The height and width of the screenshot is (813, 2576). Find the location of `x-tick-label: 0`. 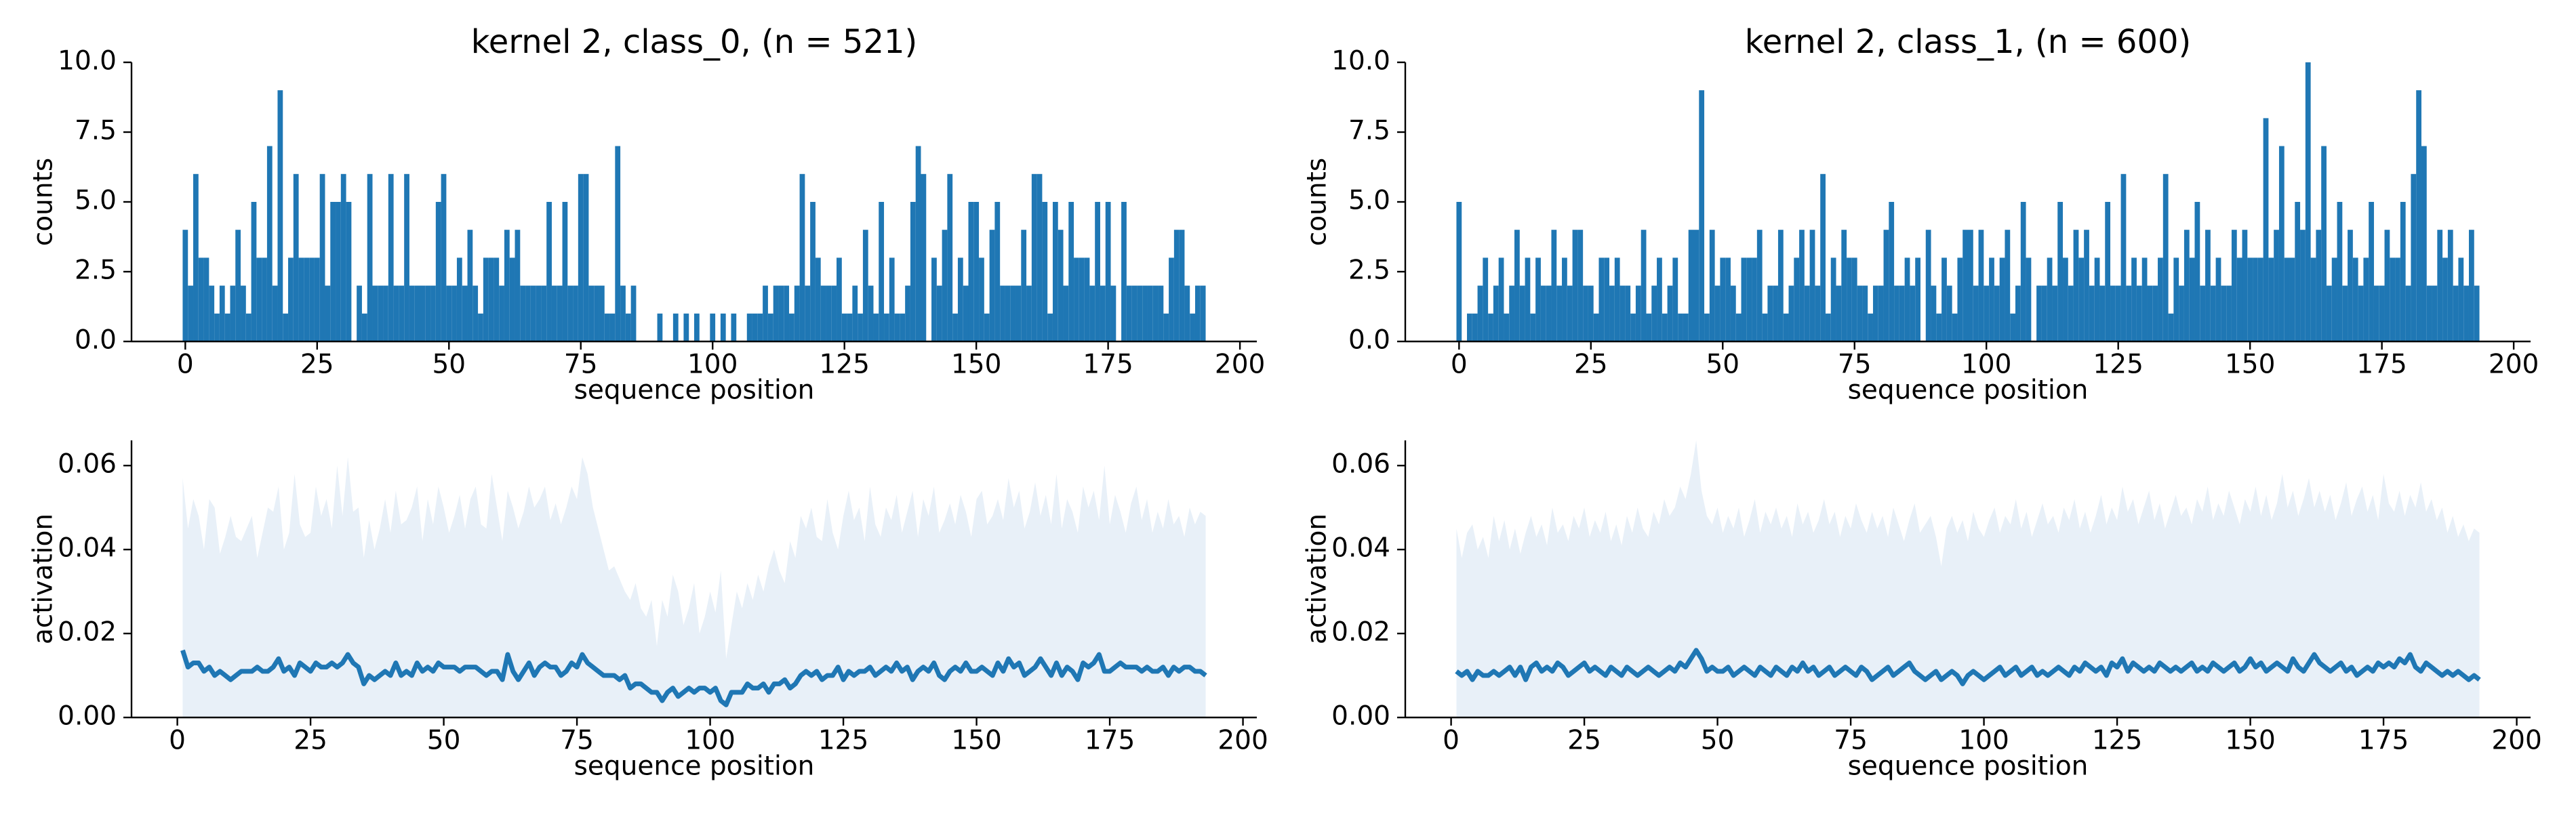

x-tick-label: 0 is located at coordinates (1459, 365).